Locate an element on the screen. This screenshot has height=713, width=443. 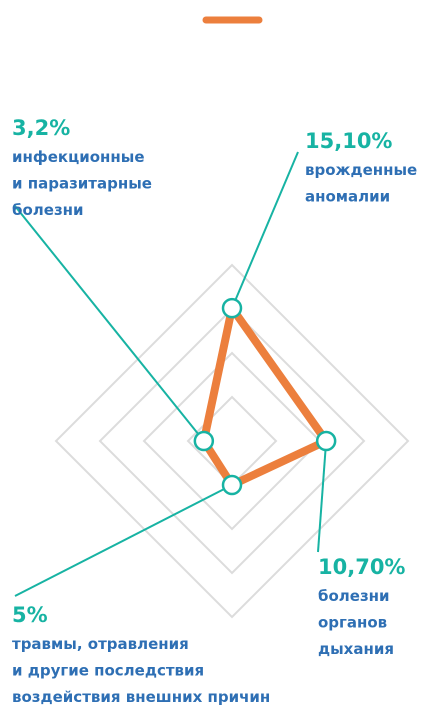
category-label: и другие последствия is located at coordinates (108, 671).